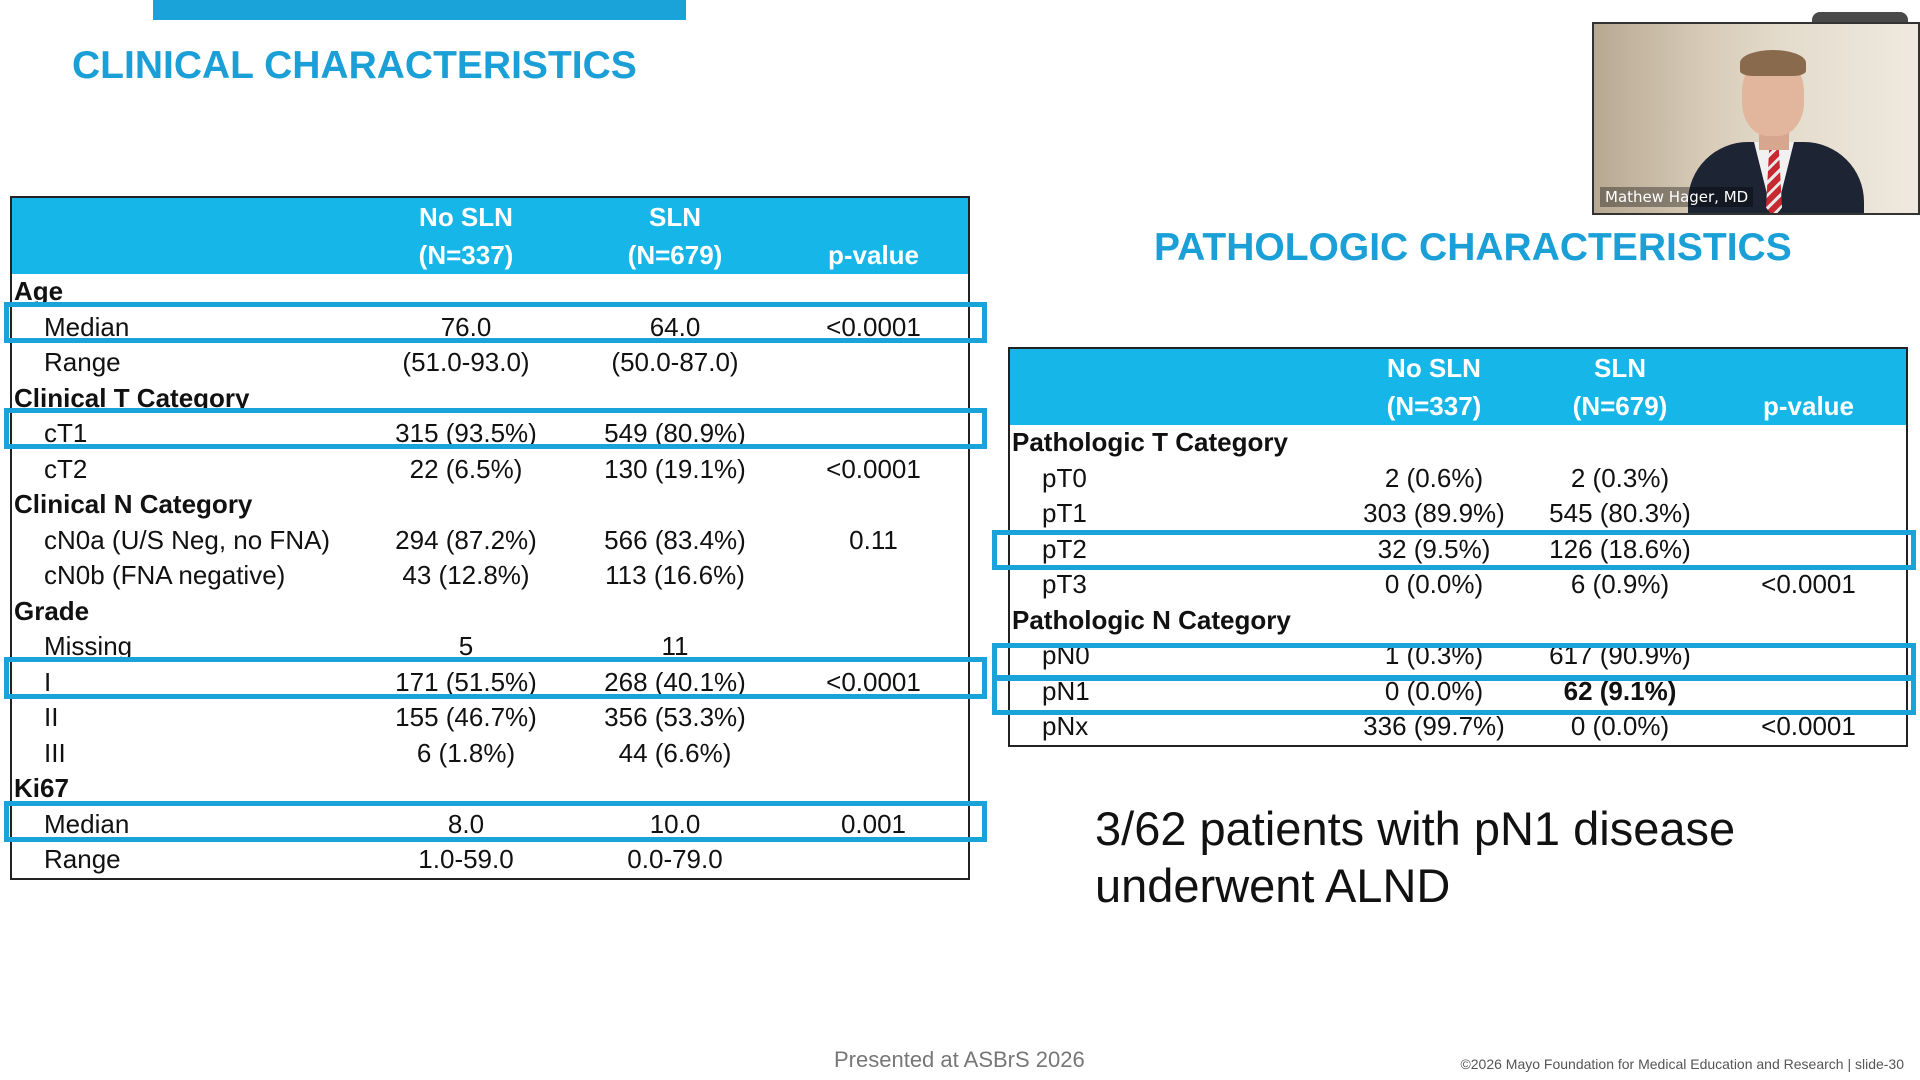  I want to click on row-label: II, so click(51, 717).